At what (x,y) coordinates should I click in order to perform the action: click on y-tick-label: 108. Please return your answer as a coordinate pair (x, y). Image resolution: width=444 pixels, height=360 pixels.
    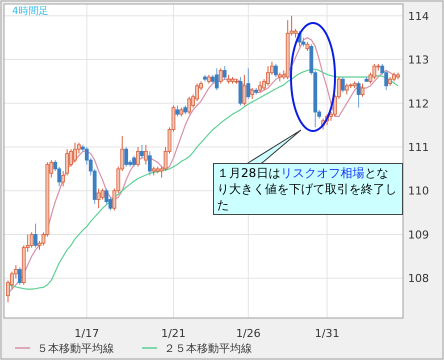
    Looking at the image, I should click on (418, 279).